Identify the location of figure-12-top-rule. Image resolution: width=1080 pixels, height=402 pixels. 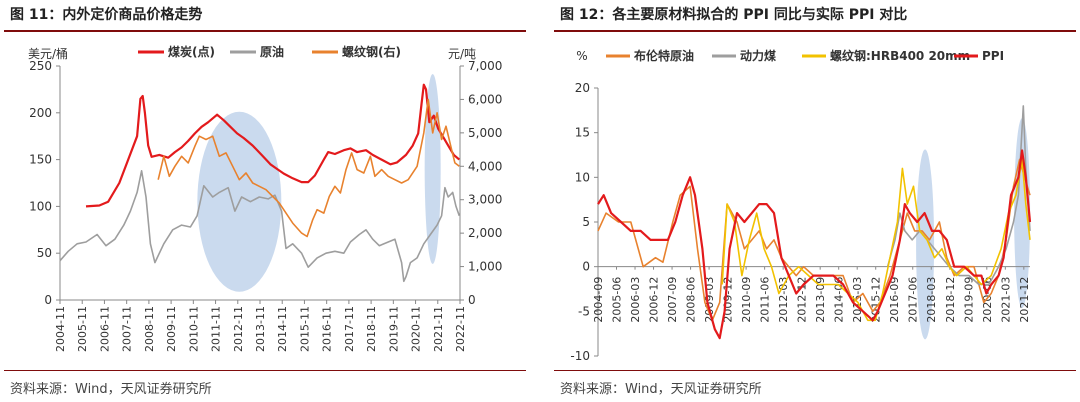
(815, 31).